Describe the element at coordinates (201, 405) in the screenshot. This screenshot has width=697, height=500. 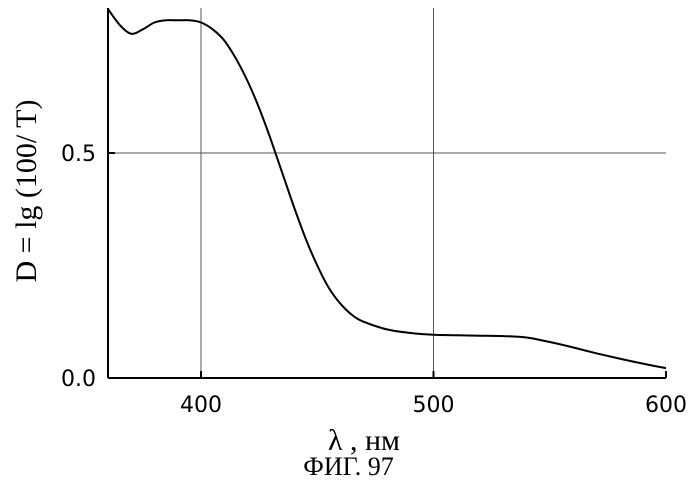
I see `x-tick-label-0: 400` at that location.